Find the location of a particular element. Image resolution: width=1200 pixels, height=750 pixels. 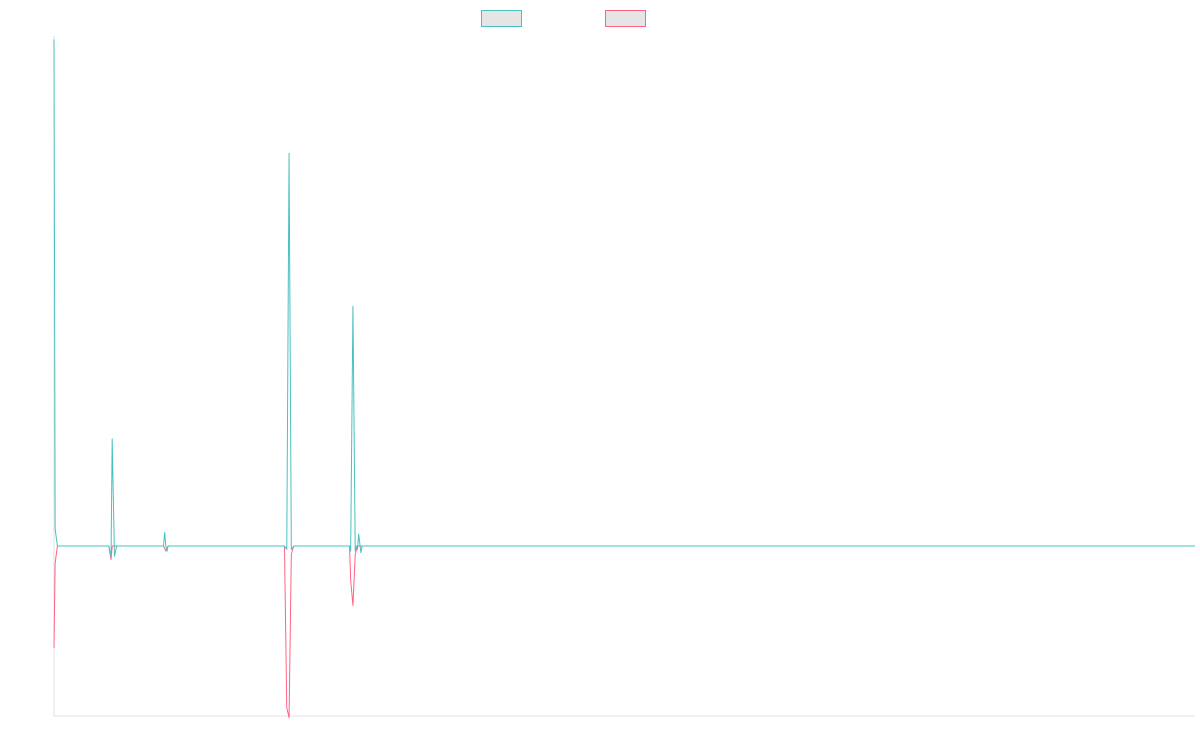

legend is located at coordinates (563, 18).